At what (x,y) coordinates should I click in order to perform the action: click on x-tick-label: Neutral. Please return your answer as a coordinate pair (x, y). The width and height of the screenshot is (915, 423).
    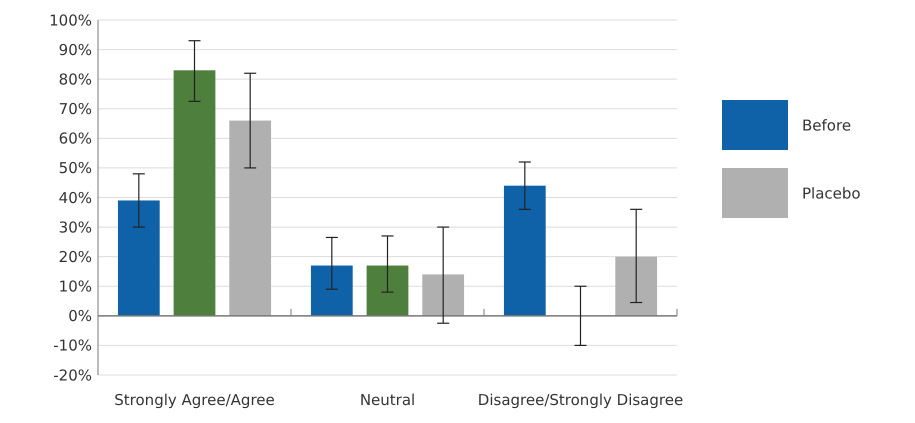
    Looking at the image, I should click on (388, 400).